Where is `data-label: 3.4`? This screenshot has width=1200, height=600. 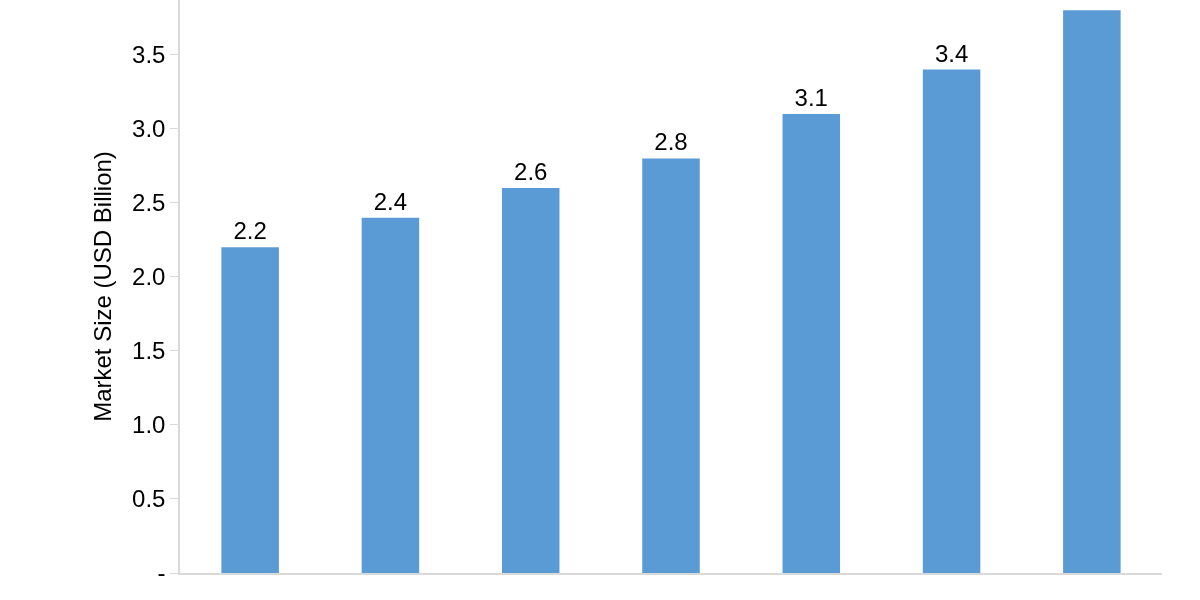 data-label: 3.4 is located at coordinates (951, 53).